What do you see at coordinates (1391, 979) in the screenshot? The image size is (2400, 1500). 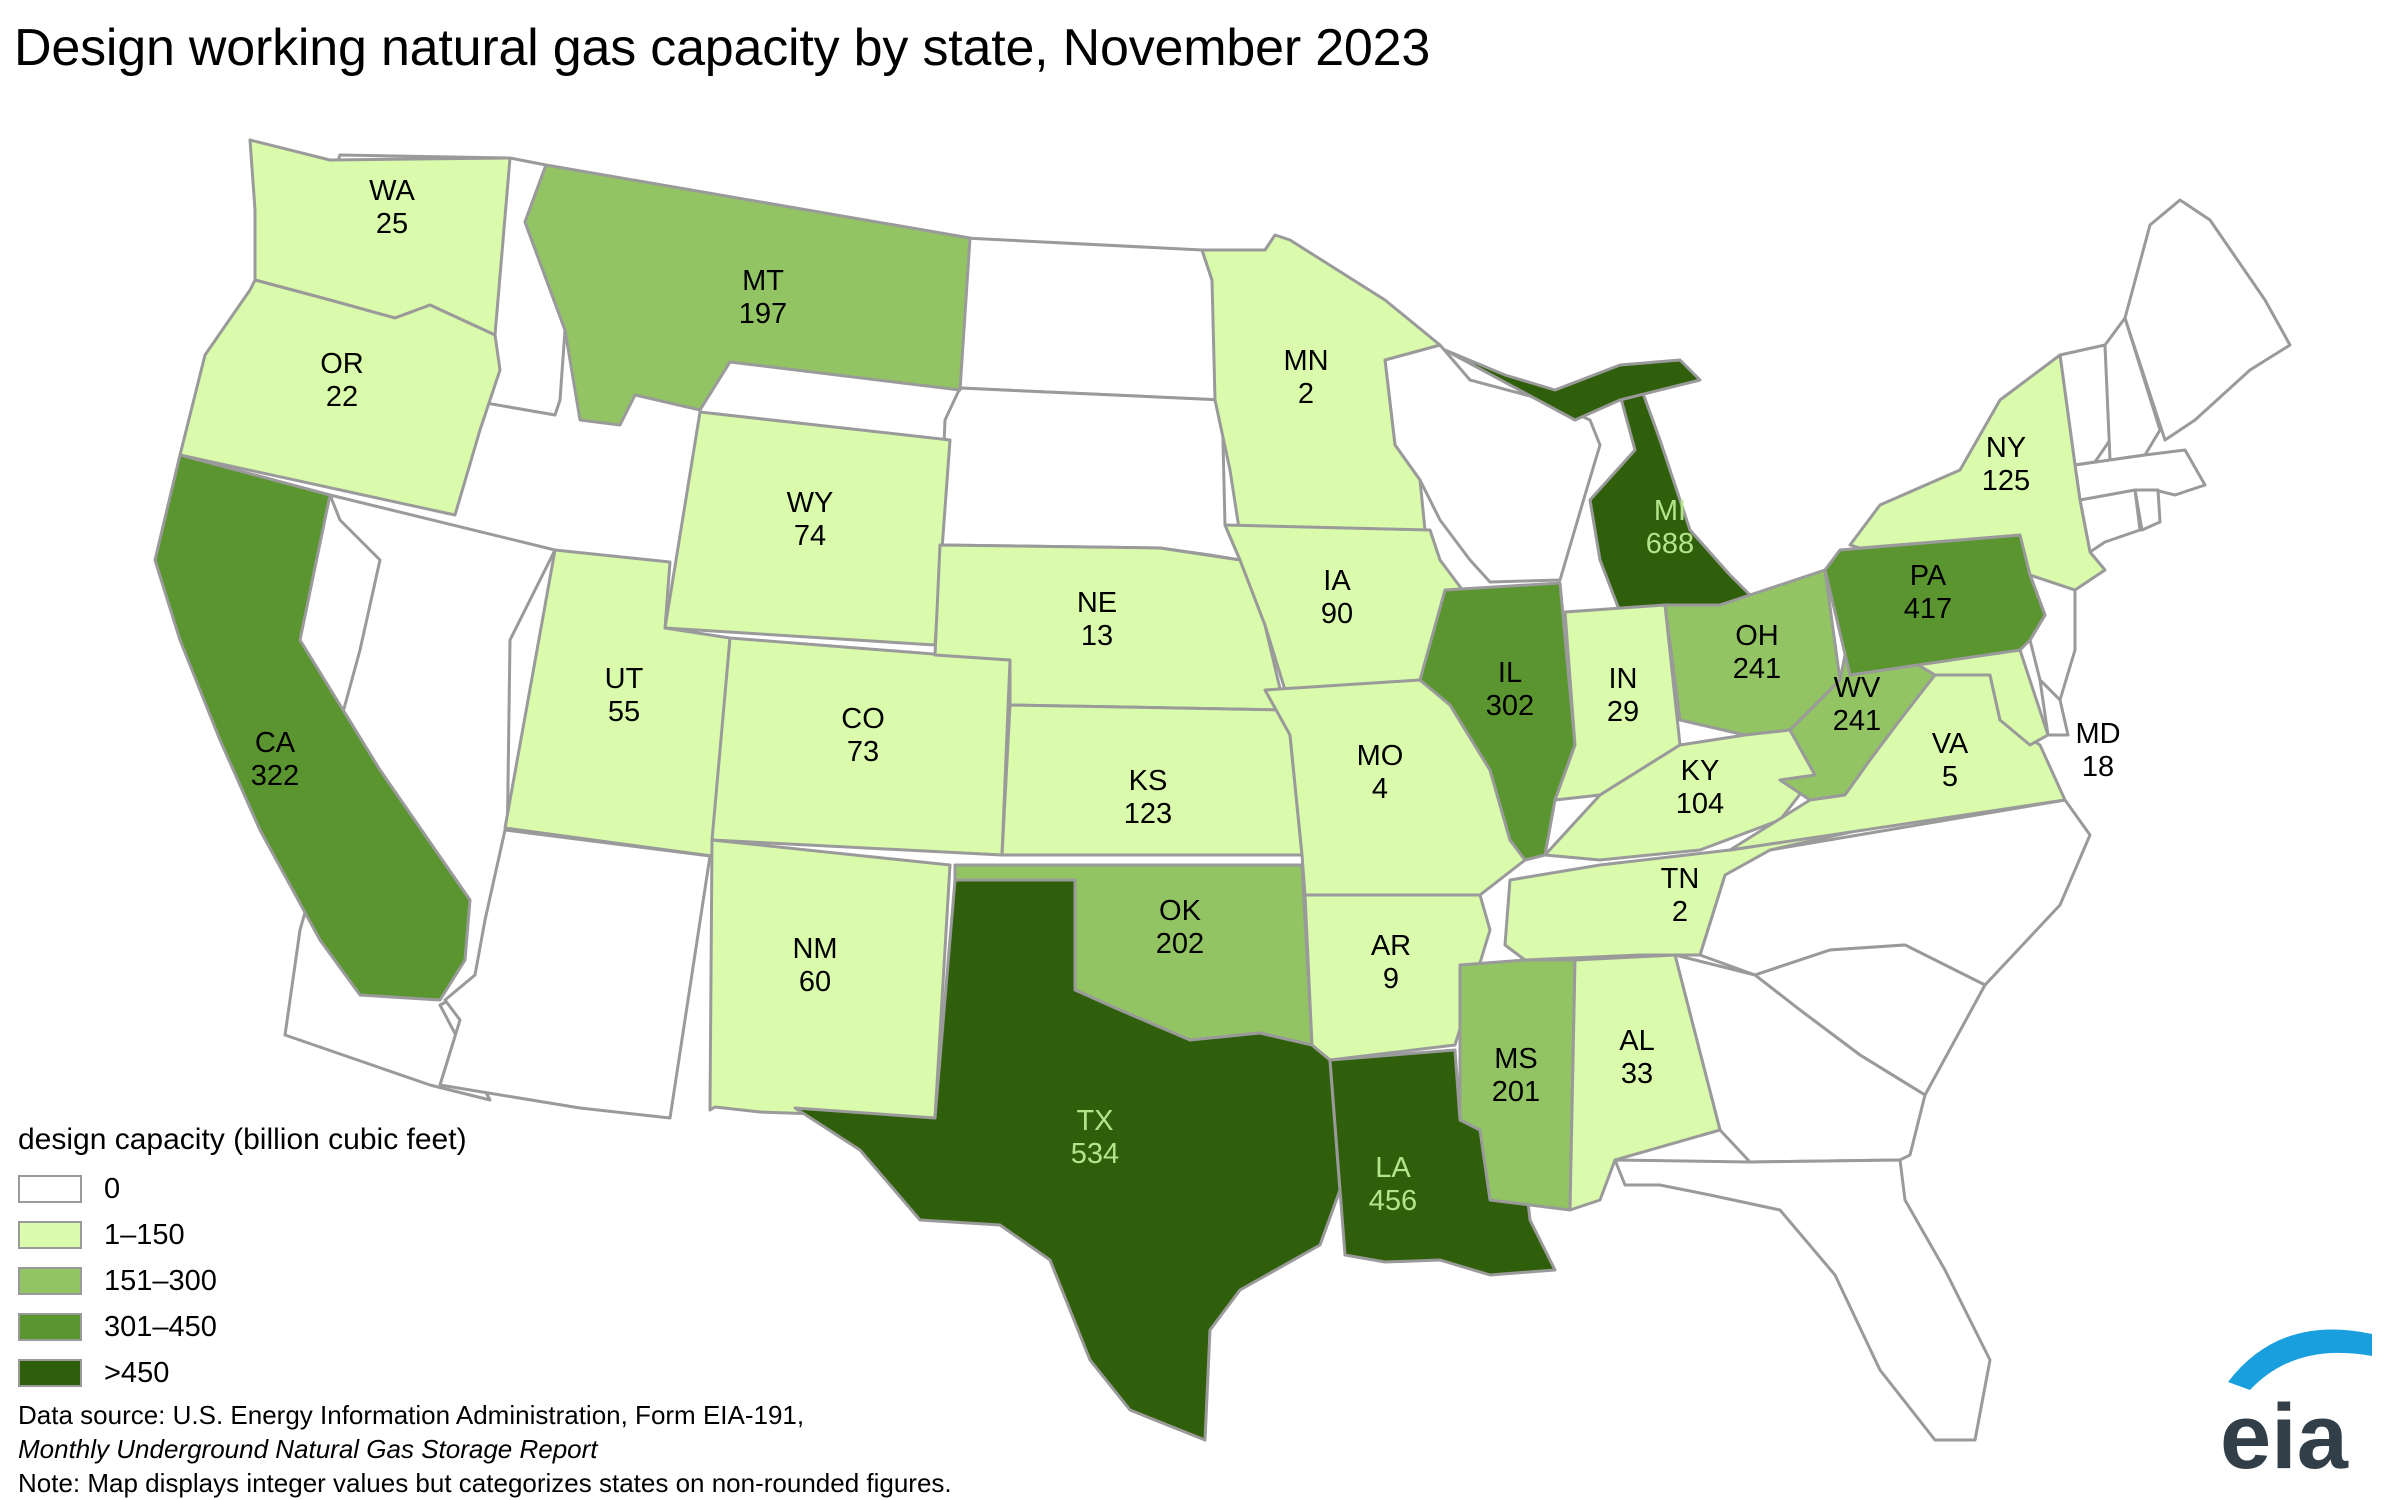 I see `state-value-ar: 9` at bounding box center [1391, 979].